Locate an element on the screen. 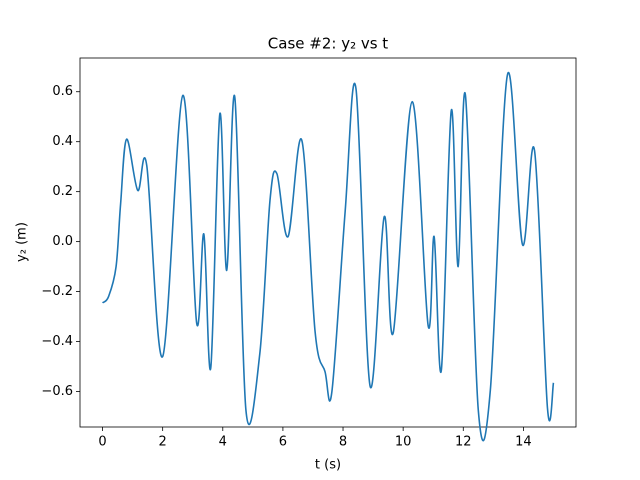 The image size is (640, 480). x-tick-label: 8 is located at coordinates (343, 442).